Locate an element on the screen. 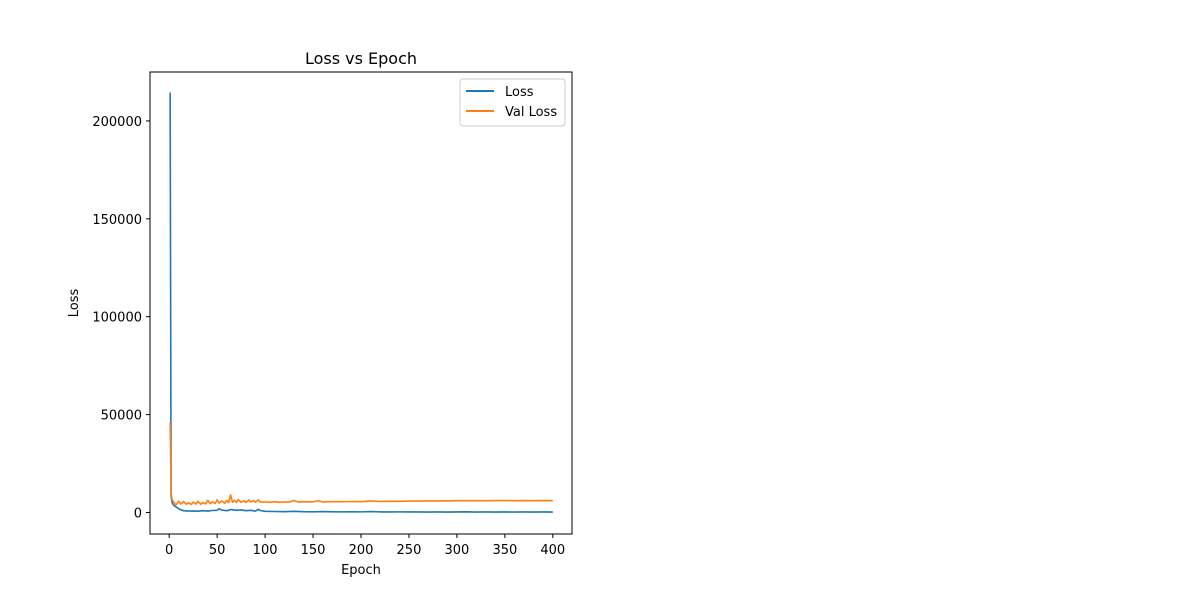  y-tick-label: 100000 is located at coordinates (117, 318).